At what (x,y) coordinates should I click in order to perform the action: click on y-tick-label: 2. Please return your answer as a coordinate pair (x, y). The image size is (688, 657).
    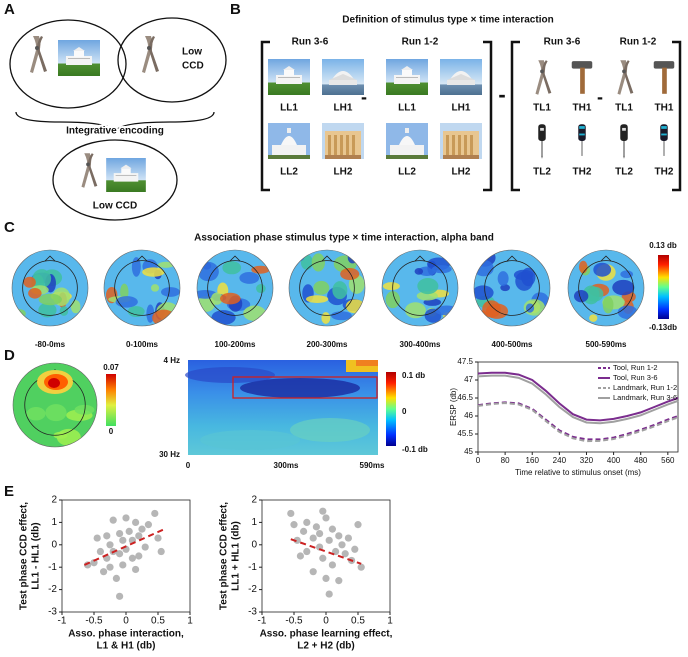
    Looking at the image, I should click on (254, 500).